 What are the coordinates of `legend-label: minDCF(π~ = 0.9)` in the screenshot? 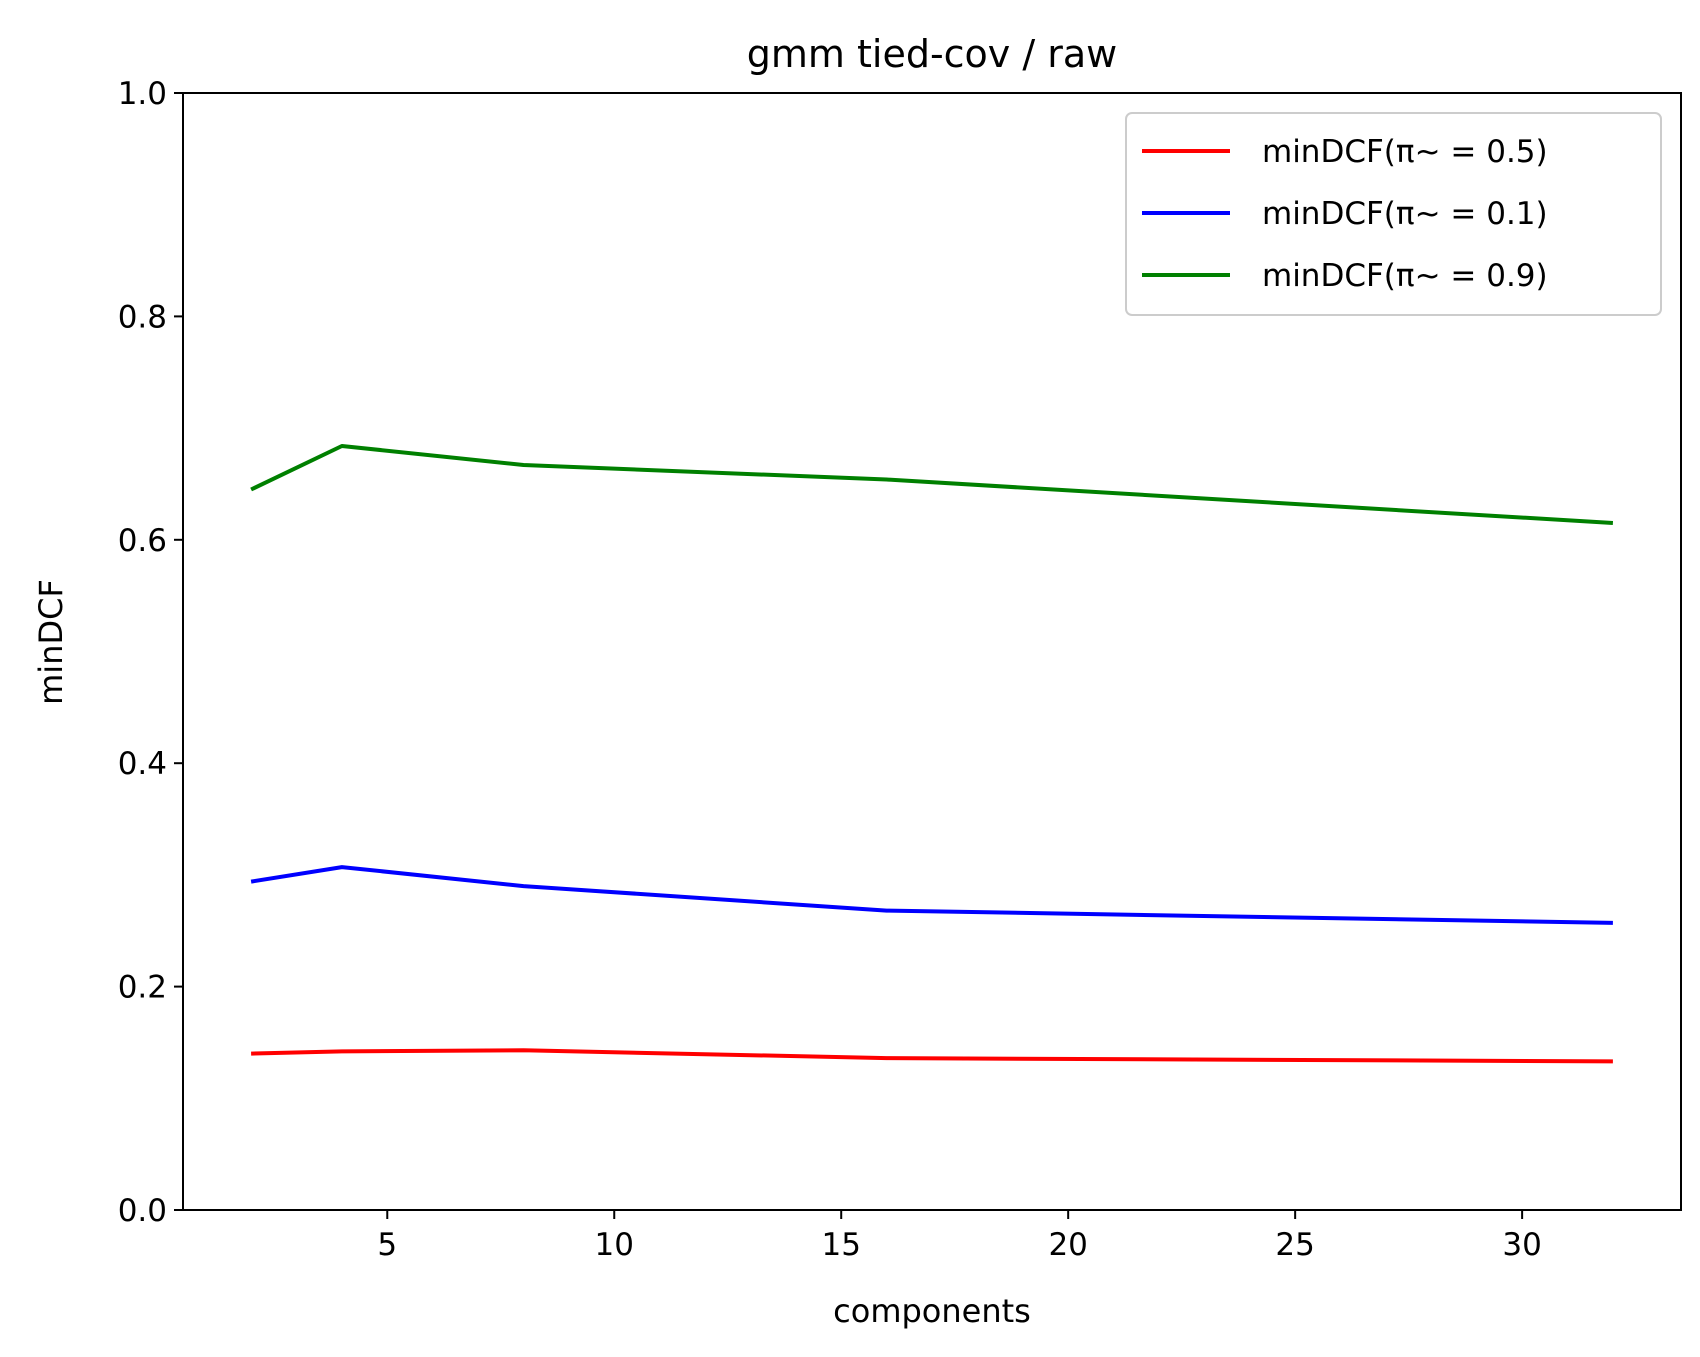 It's located at (1405, 276).